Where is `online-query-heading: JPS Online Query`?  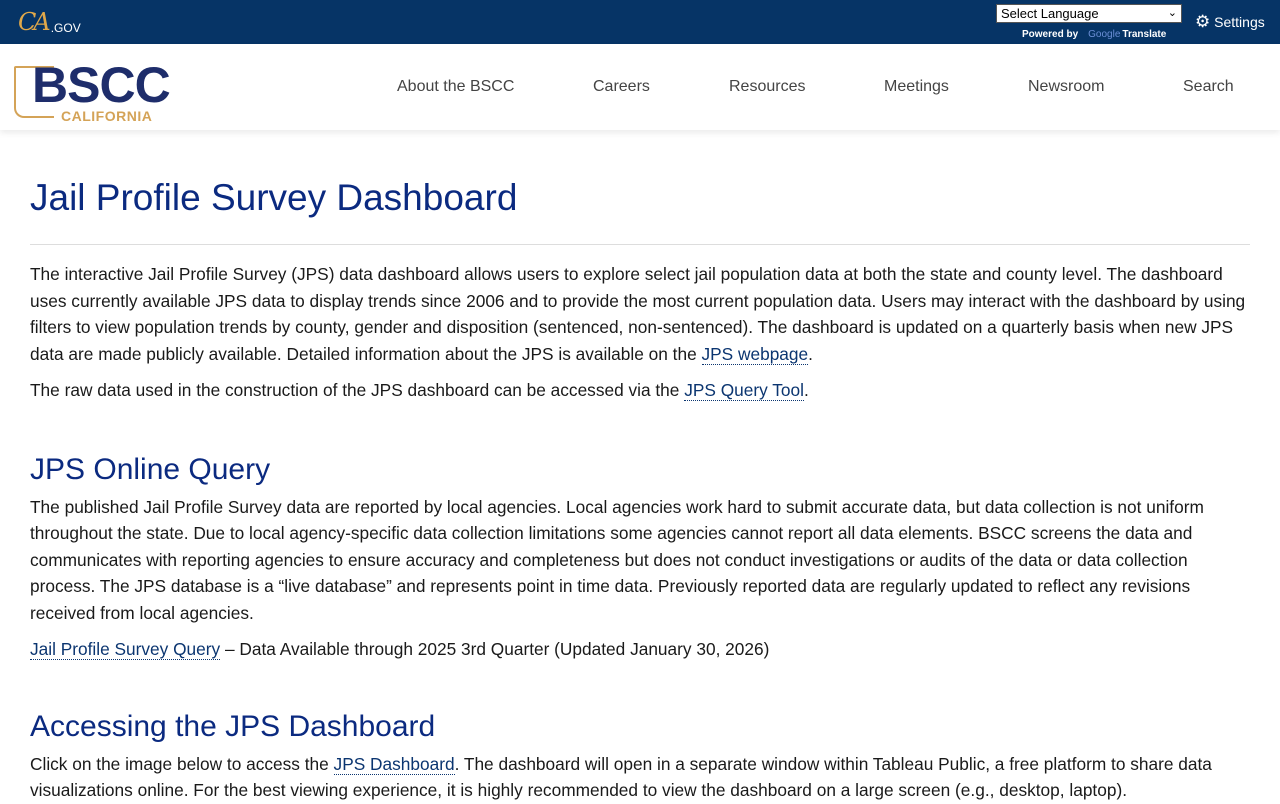
online-query-heading: JPS Online Query is located at coordinates (150, 469).